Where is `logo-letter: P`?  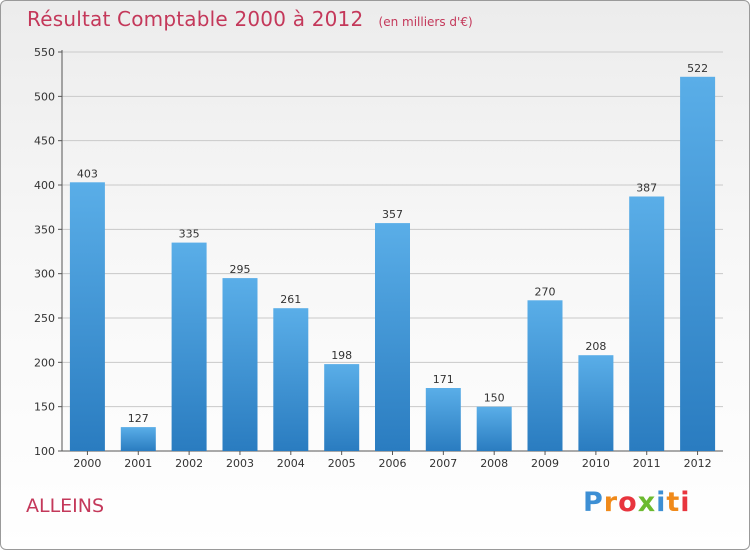 logo-letter: P is located at coordinates (593, 502).